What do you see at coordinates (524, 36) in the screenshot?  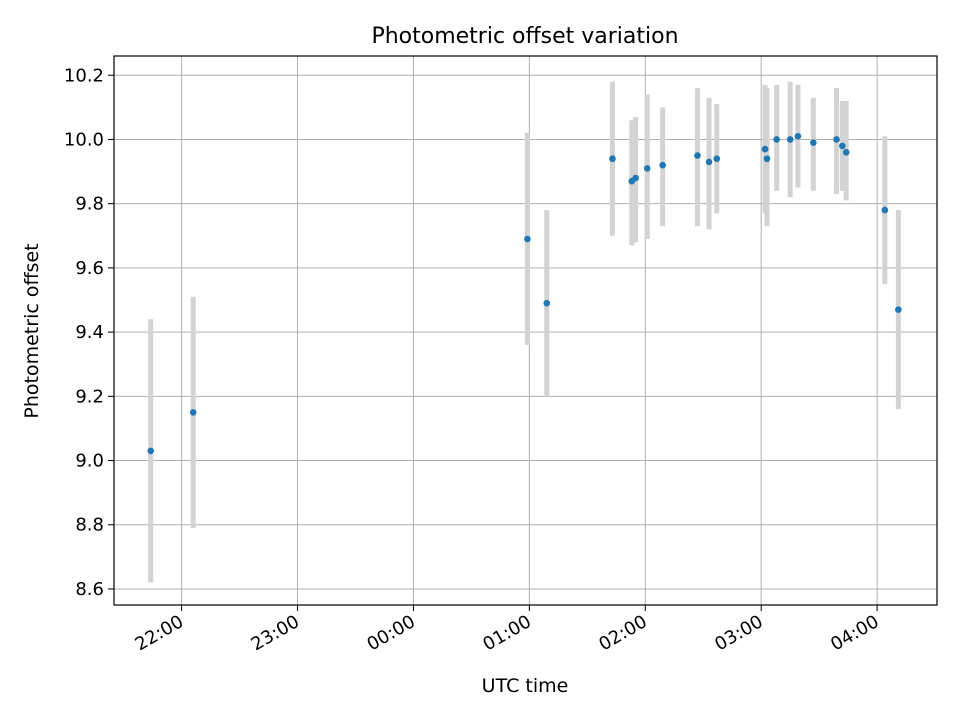 I see `chart-title: Photometric offset variation` at bounding box center [524, 36].